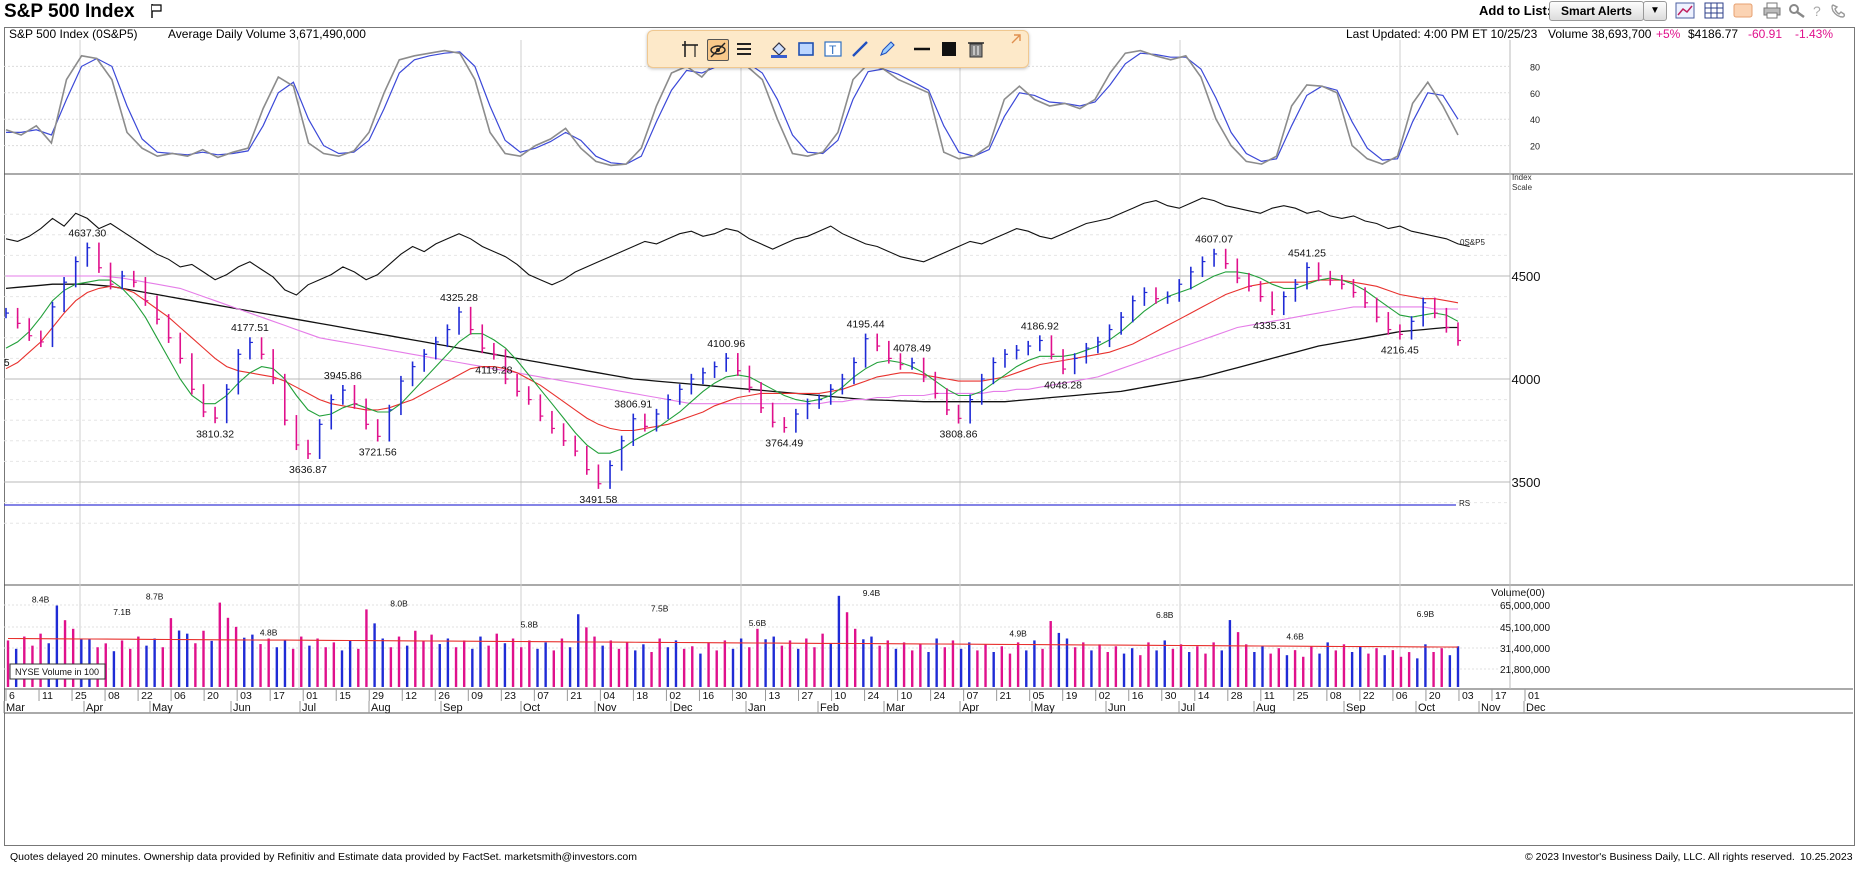 Image resolution: width=1857 pixels, height=869 pixels. Describe the element at coordinates (912, 349) in the screenshot. I see `price-annotation: 4078.49` at that location.